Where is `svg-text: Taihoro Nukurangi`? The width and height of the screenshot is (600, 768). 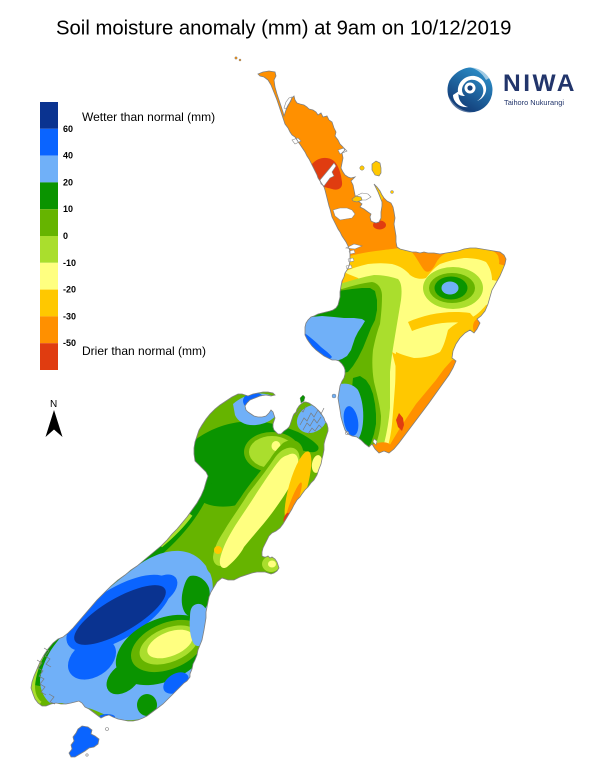
svg-text: Taihoro Nukurangi is located at coordinates (534, 102).